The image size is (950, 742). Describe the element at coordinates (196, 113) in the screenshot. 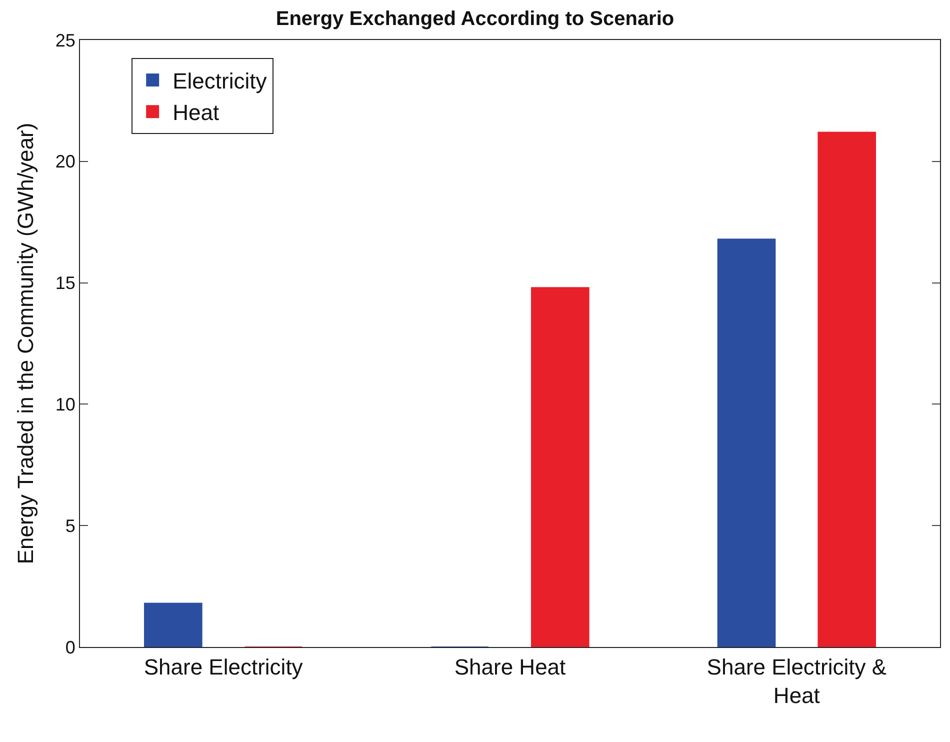

I see `legend-label: Heat` at that location.